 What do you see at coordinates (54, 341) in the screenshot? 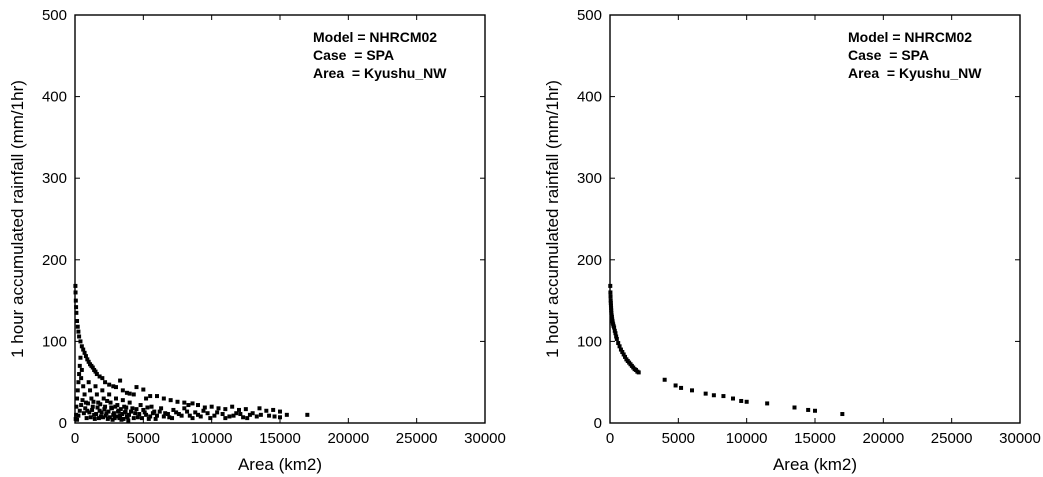
I see `y-tick-label: 100` at bounding box center [54, 341].